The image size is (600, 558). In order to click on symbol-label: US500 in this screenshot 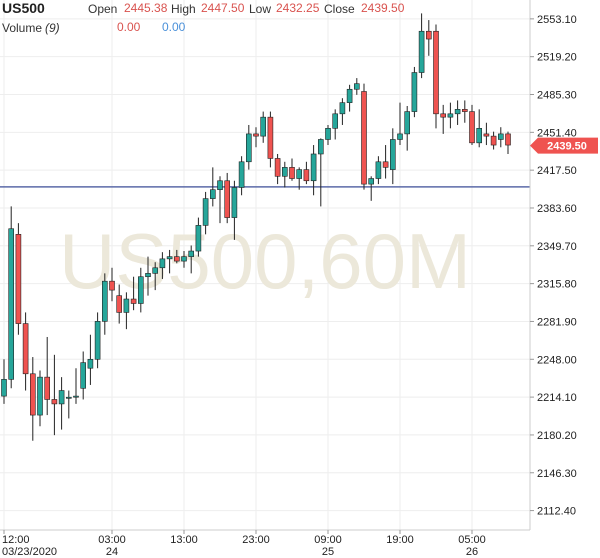, I will do `click(23, 8)`.